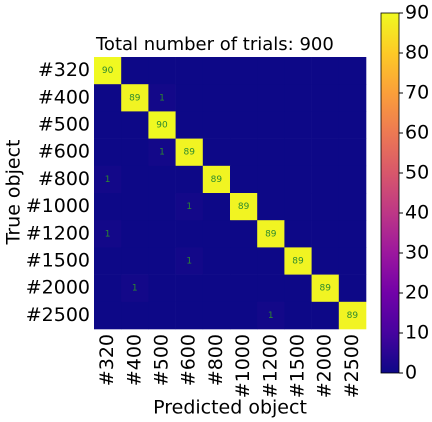  I want to click on y-tick-label: #500, so click(64, 125).